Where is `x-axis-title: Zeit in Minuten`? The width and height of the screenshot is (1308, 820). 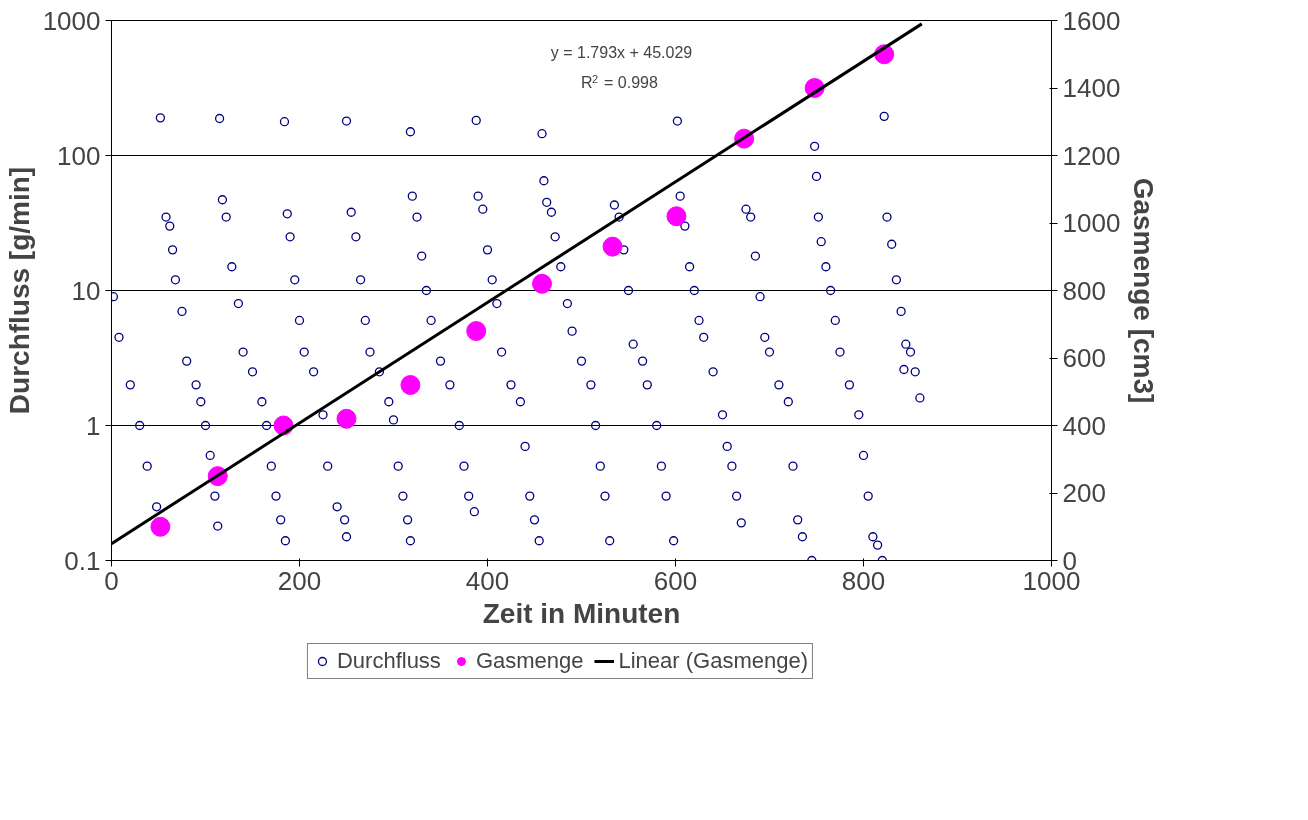
x-axis-title: Zeit in Minuten is located at coordinates (581, 613).